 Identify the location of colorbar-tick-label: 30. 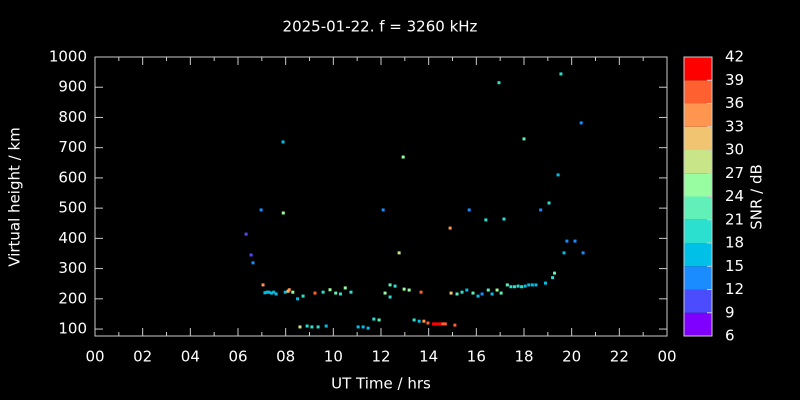
(734, 150).